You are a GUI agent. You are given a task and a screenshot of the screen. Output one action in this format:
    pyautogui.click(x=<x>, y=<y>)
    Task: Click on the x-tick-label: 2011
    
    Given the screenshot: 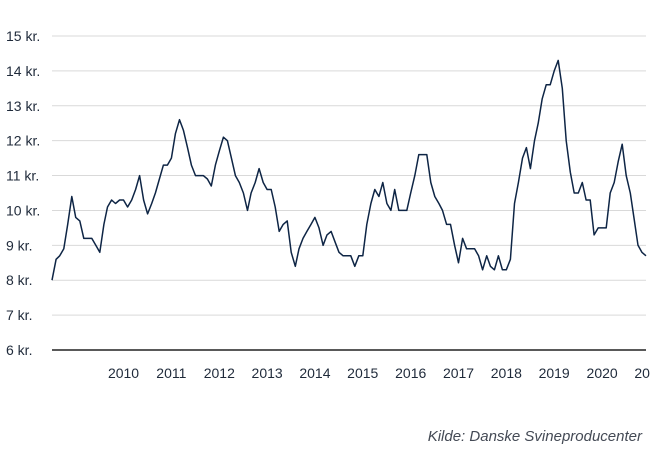 What is the action you would take?
    pyautogui.click(x=171, y=373)
    